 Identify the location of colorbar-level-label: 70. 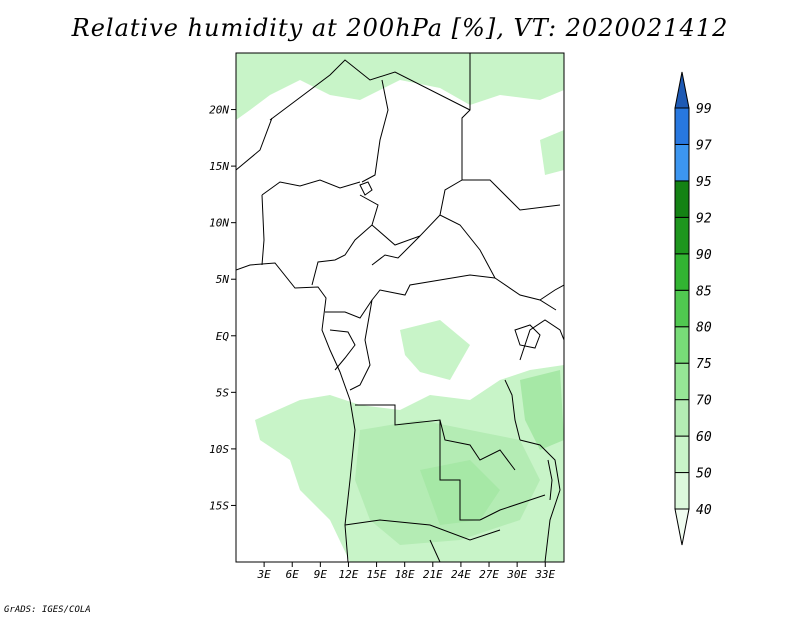
(704, 401).